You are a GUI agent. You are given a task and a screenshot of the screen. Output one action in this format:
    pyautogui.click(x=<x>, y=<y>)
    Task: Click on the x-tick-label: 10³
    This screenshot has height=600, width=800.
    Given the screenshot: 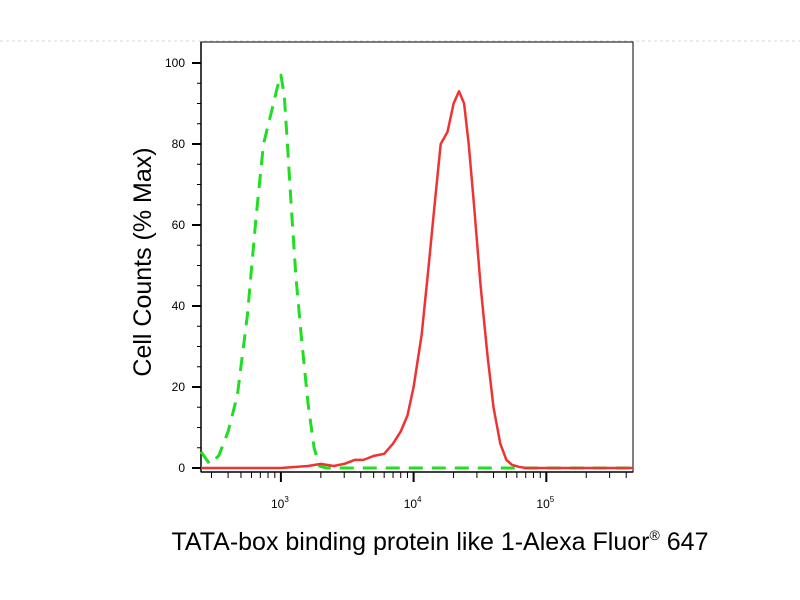 What is the action you would take?
    pyautogui.click(x=280, y=503)
    